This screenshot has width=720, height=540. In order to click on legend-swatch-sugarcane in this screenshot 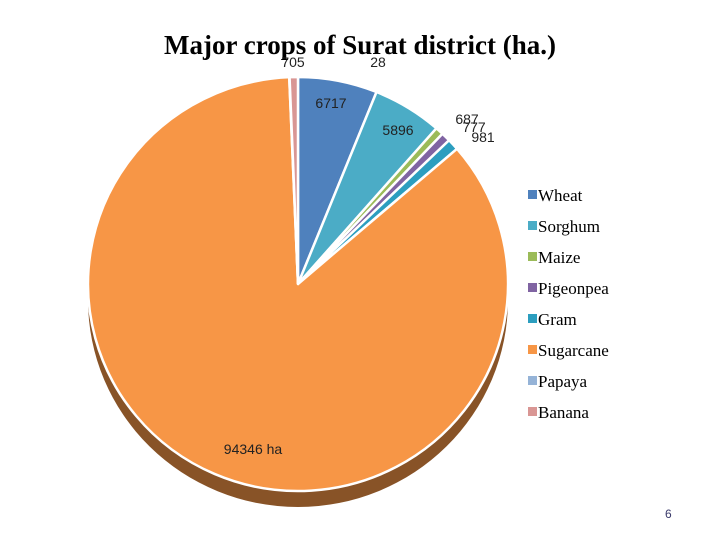, I will do `click(532, 349)`.